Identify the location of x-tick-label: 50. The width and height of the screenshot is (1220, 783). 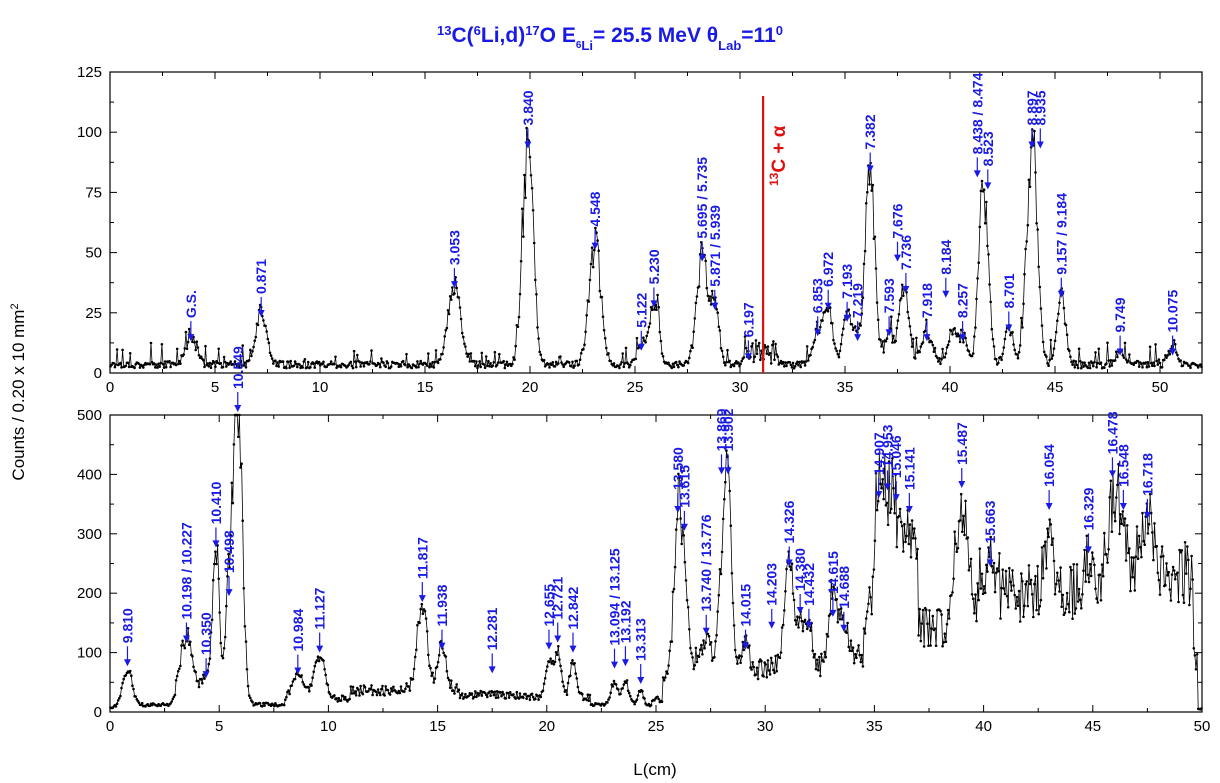
(1202, 726).